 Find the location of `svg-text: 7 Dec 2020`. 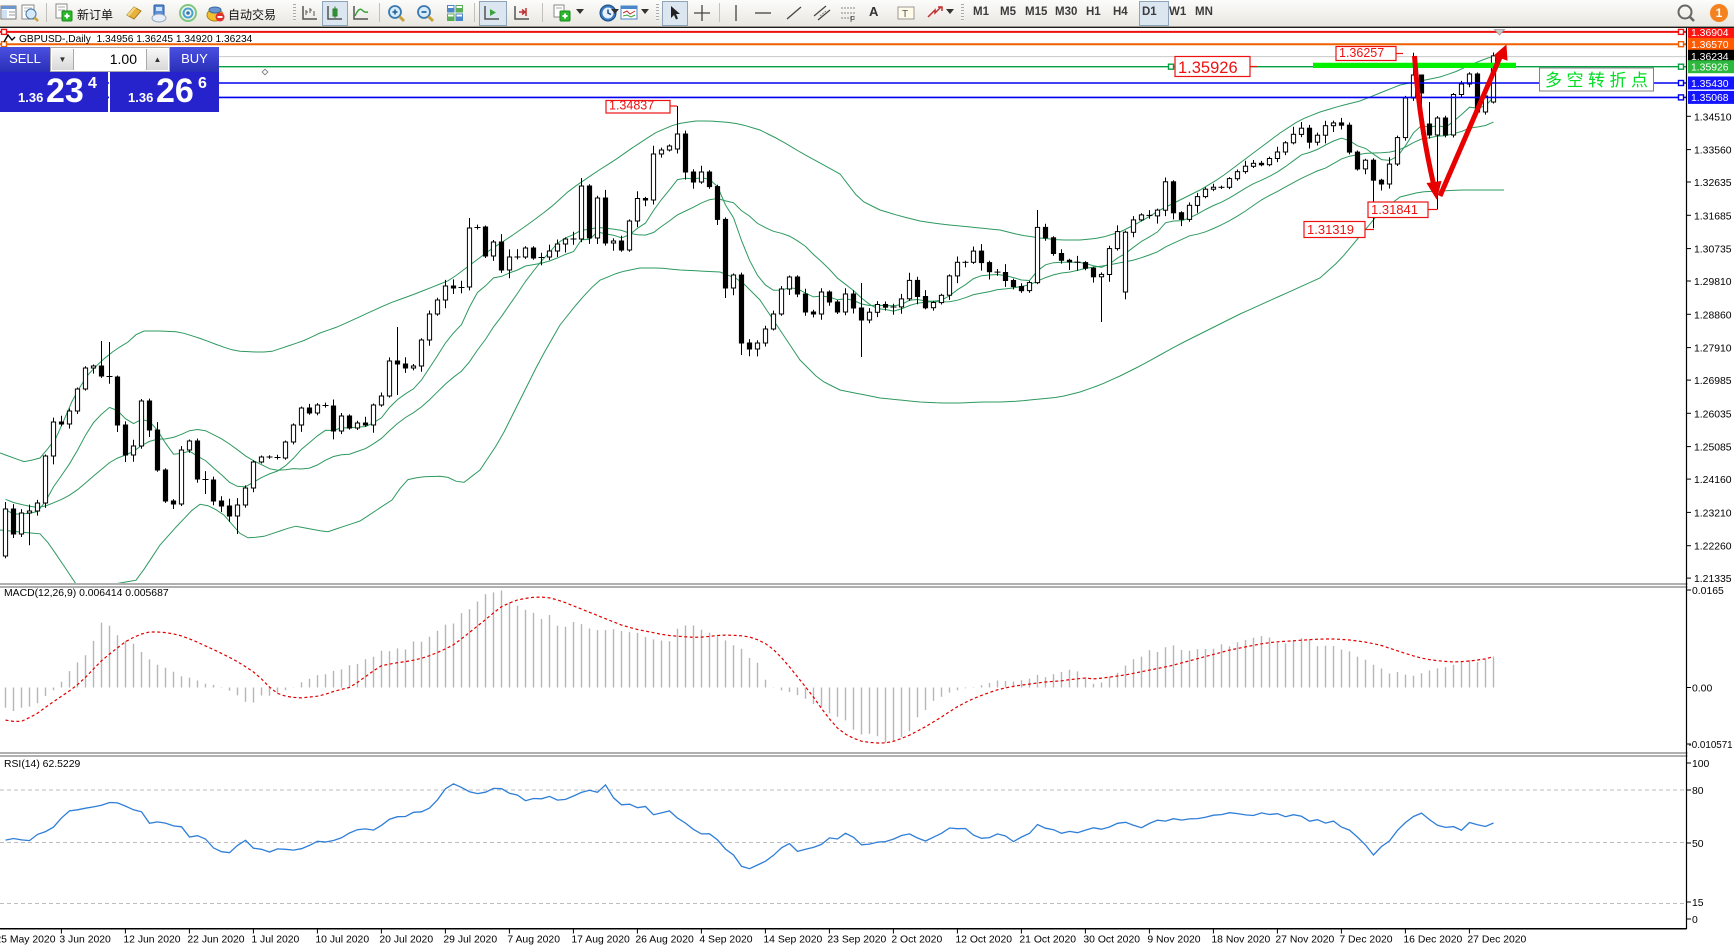

svg-text: 7 Dec 2020 is located at coordinates (1365, 939).